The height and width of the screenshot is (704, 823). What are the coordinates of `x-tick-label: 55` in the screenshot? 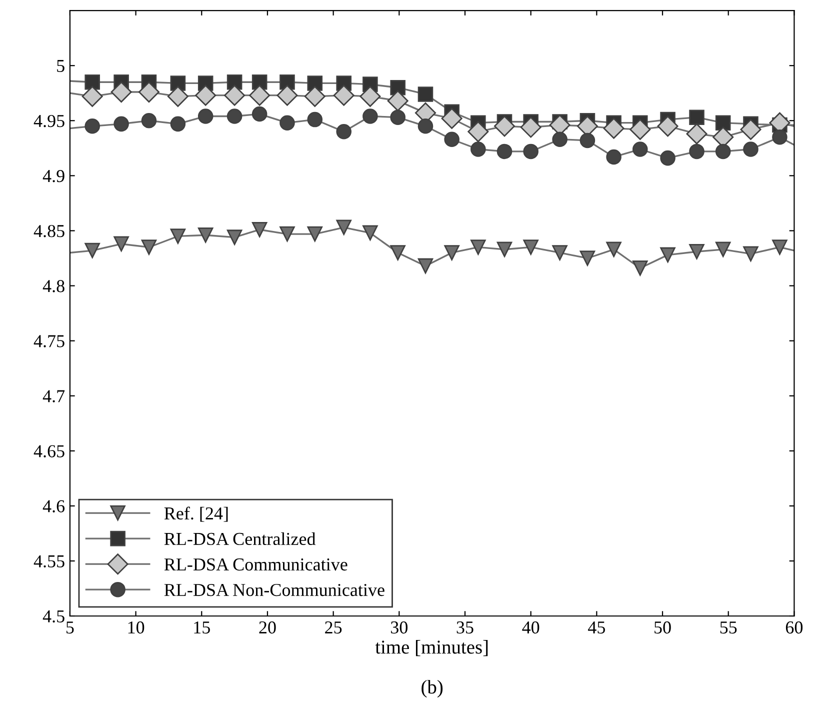 It's located at (728, 628).